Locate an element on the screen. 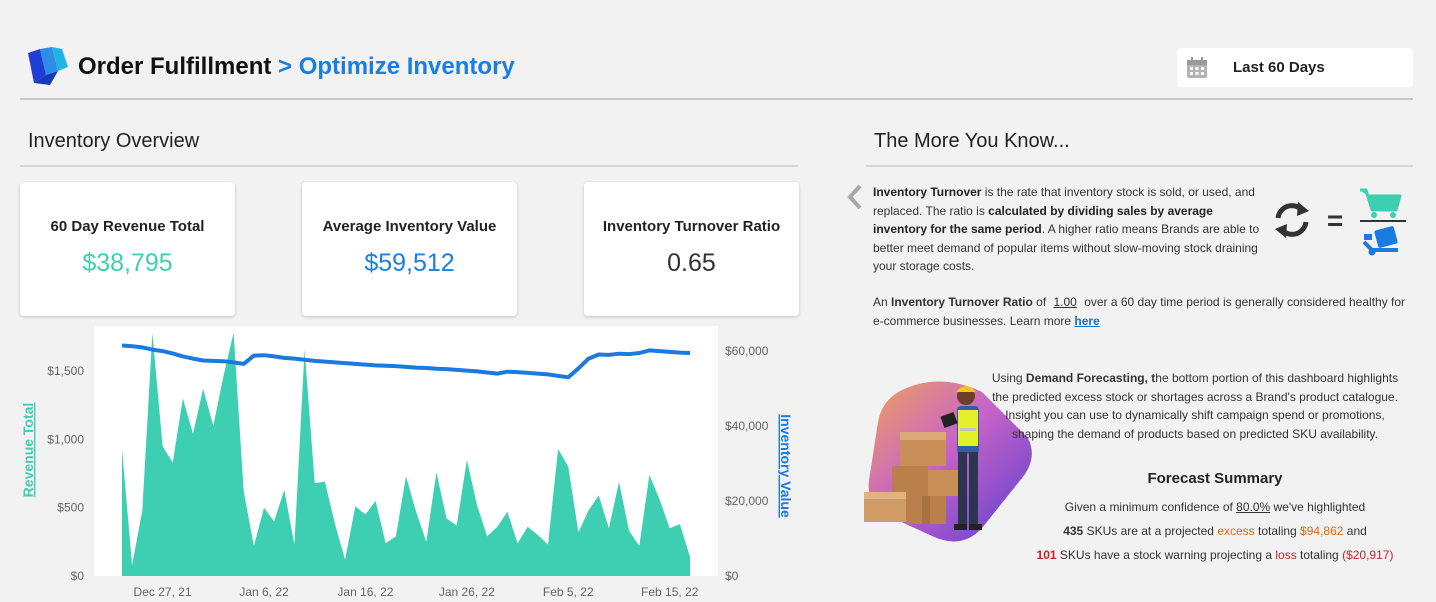  y-axis-right-tick: $40,000 is located at coordinates (747, 426).